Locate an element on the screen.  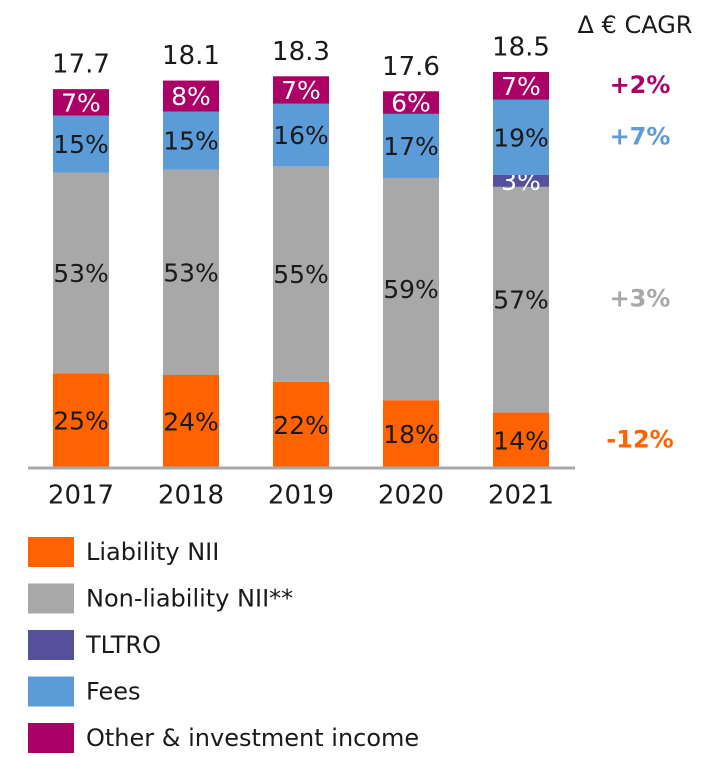
x-tick-label: 2017 is located at coordinates (81, 496).